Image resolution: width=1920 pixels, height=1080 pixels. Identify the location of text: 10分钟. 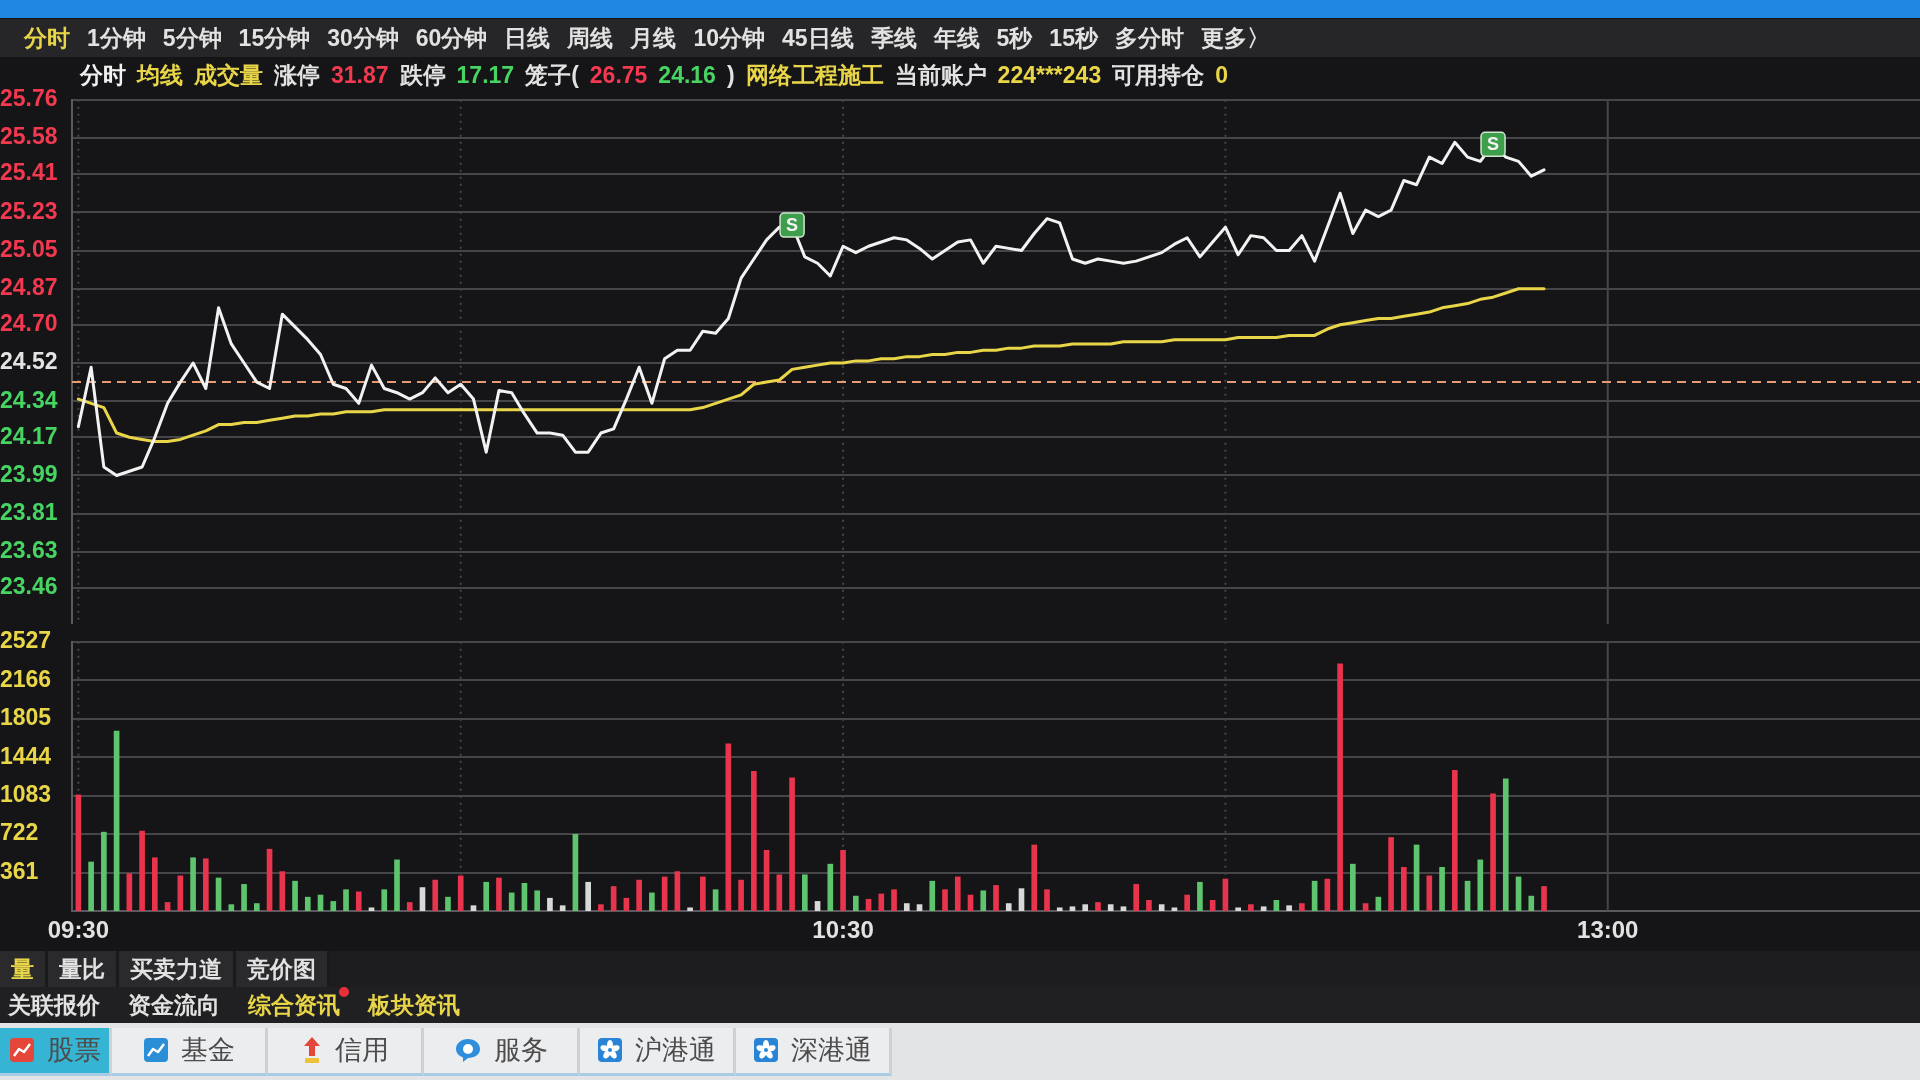
(729, 38).